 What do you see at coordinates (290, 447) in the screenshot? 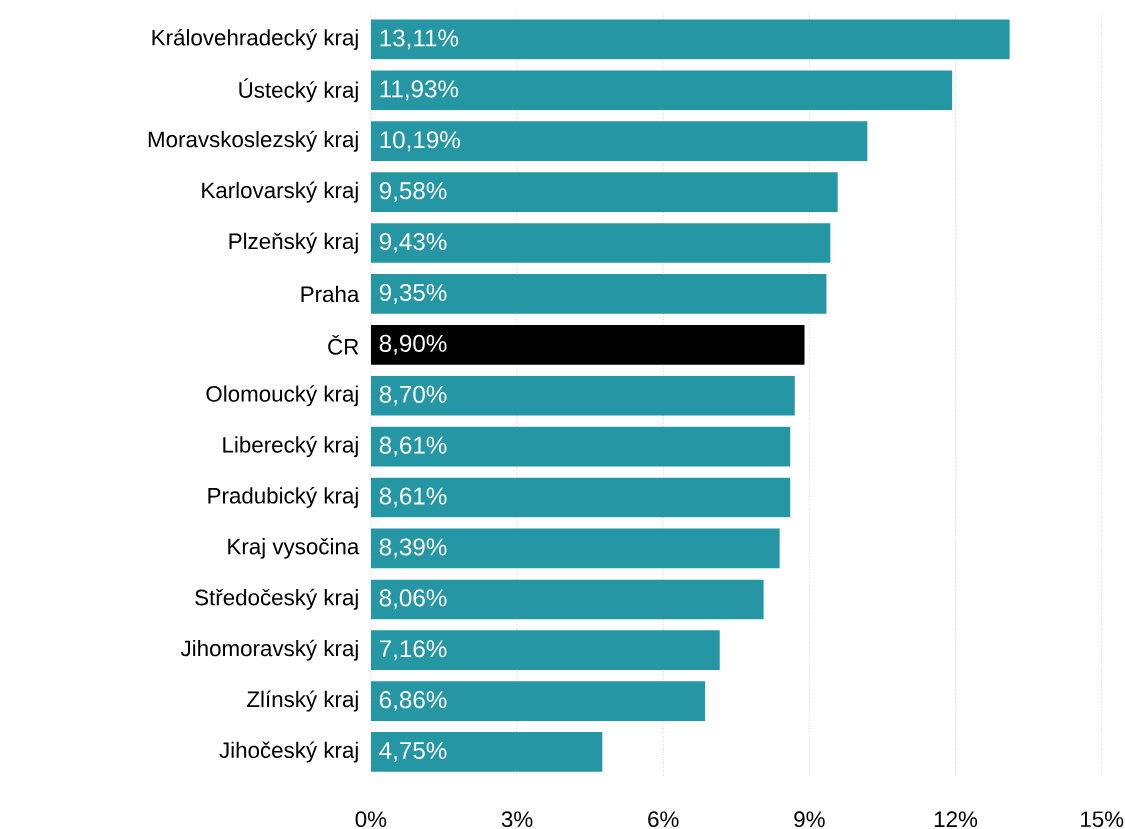
I see `y-tick-label: Liberecký kraj` at bounding box center [290, 447].